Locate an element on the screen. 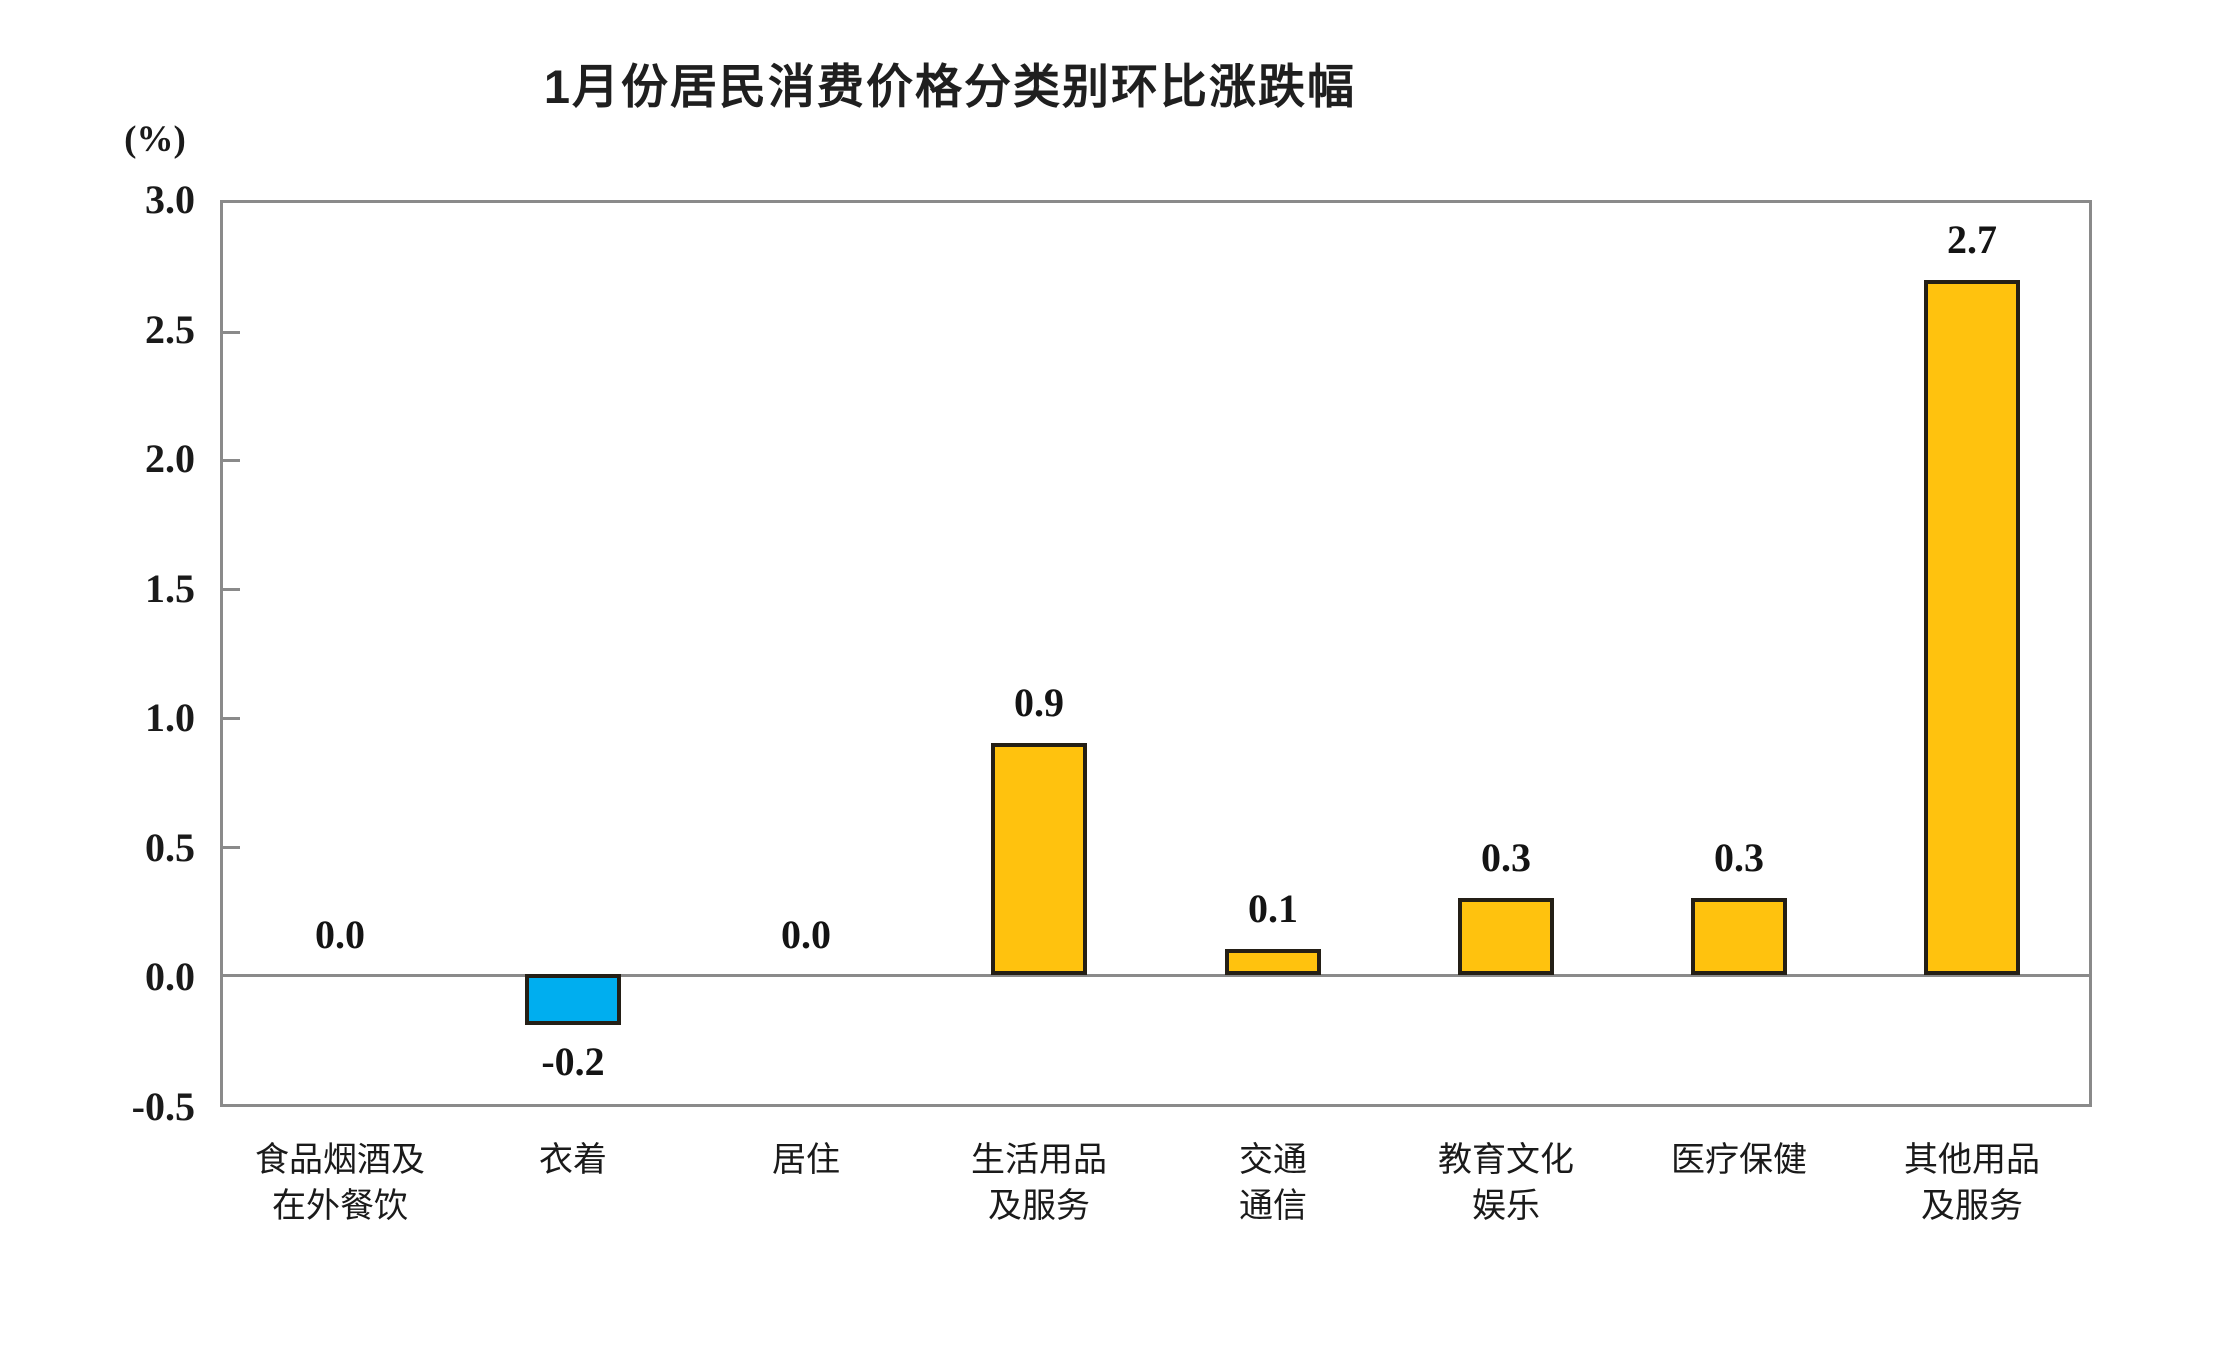 The height and width of the screenshot is (1370, 2215). category-label-6: 医疗保健 is located at coordinates (1739, 1160).